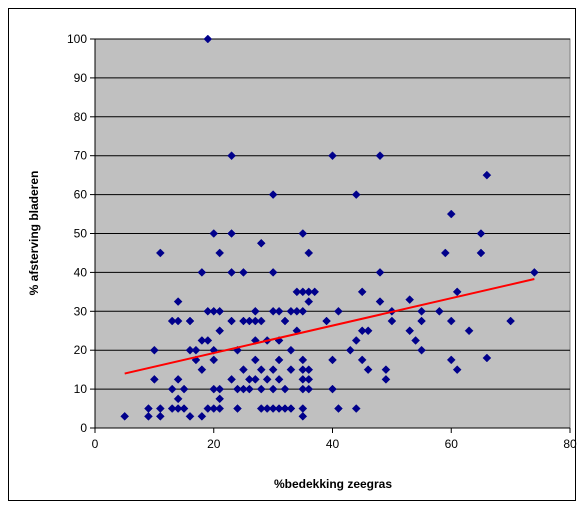 Image resolution: width=587 pixels, height=511 pixels. What do you see at coordinates (95, 444) in the screenshot?
I see `x-tick-label: 0` at bounding box center [95, 444].